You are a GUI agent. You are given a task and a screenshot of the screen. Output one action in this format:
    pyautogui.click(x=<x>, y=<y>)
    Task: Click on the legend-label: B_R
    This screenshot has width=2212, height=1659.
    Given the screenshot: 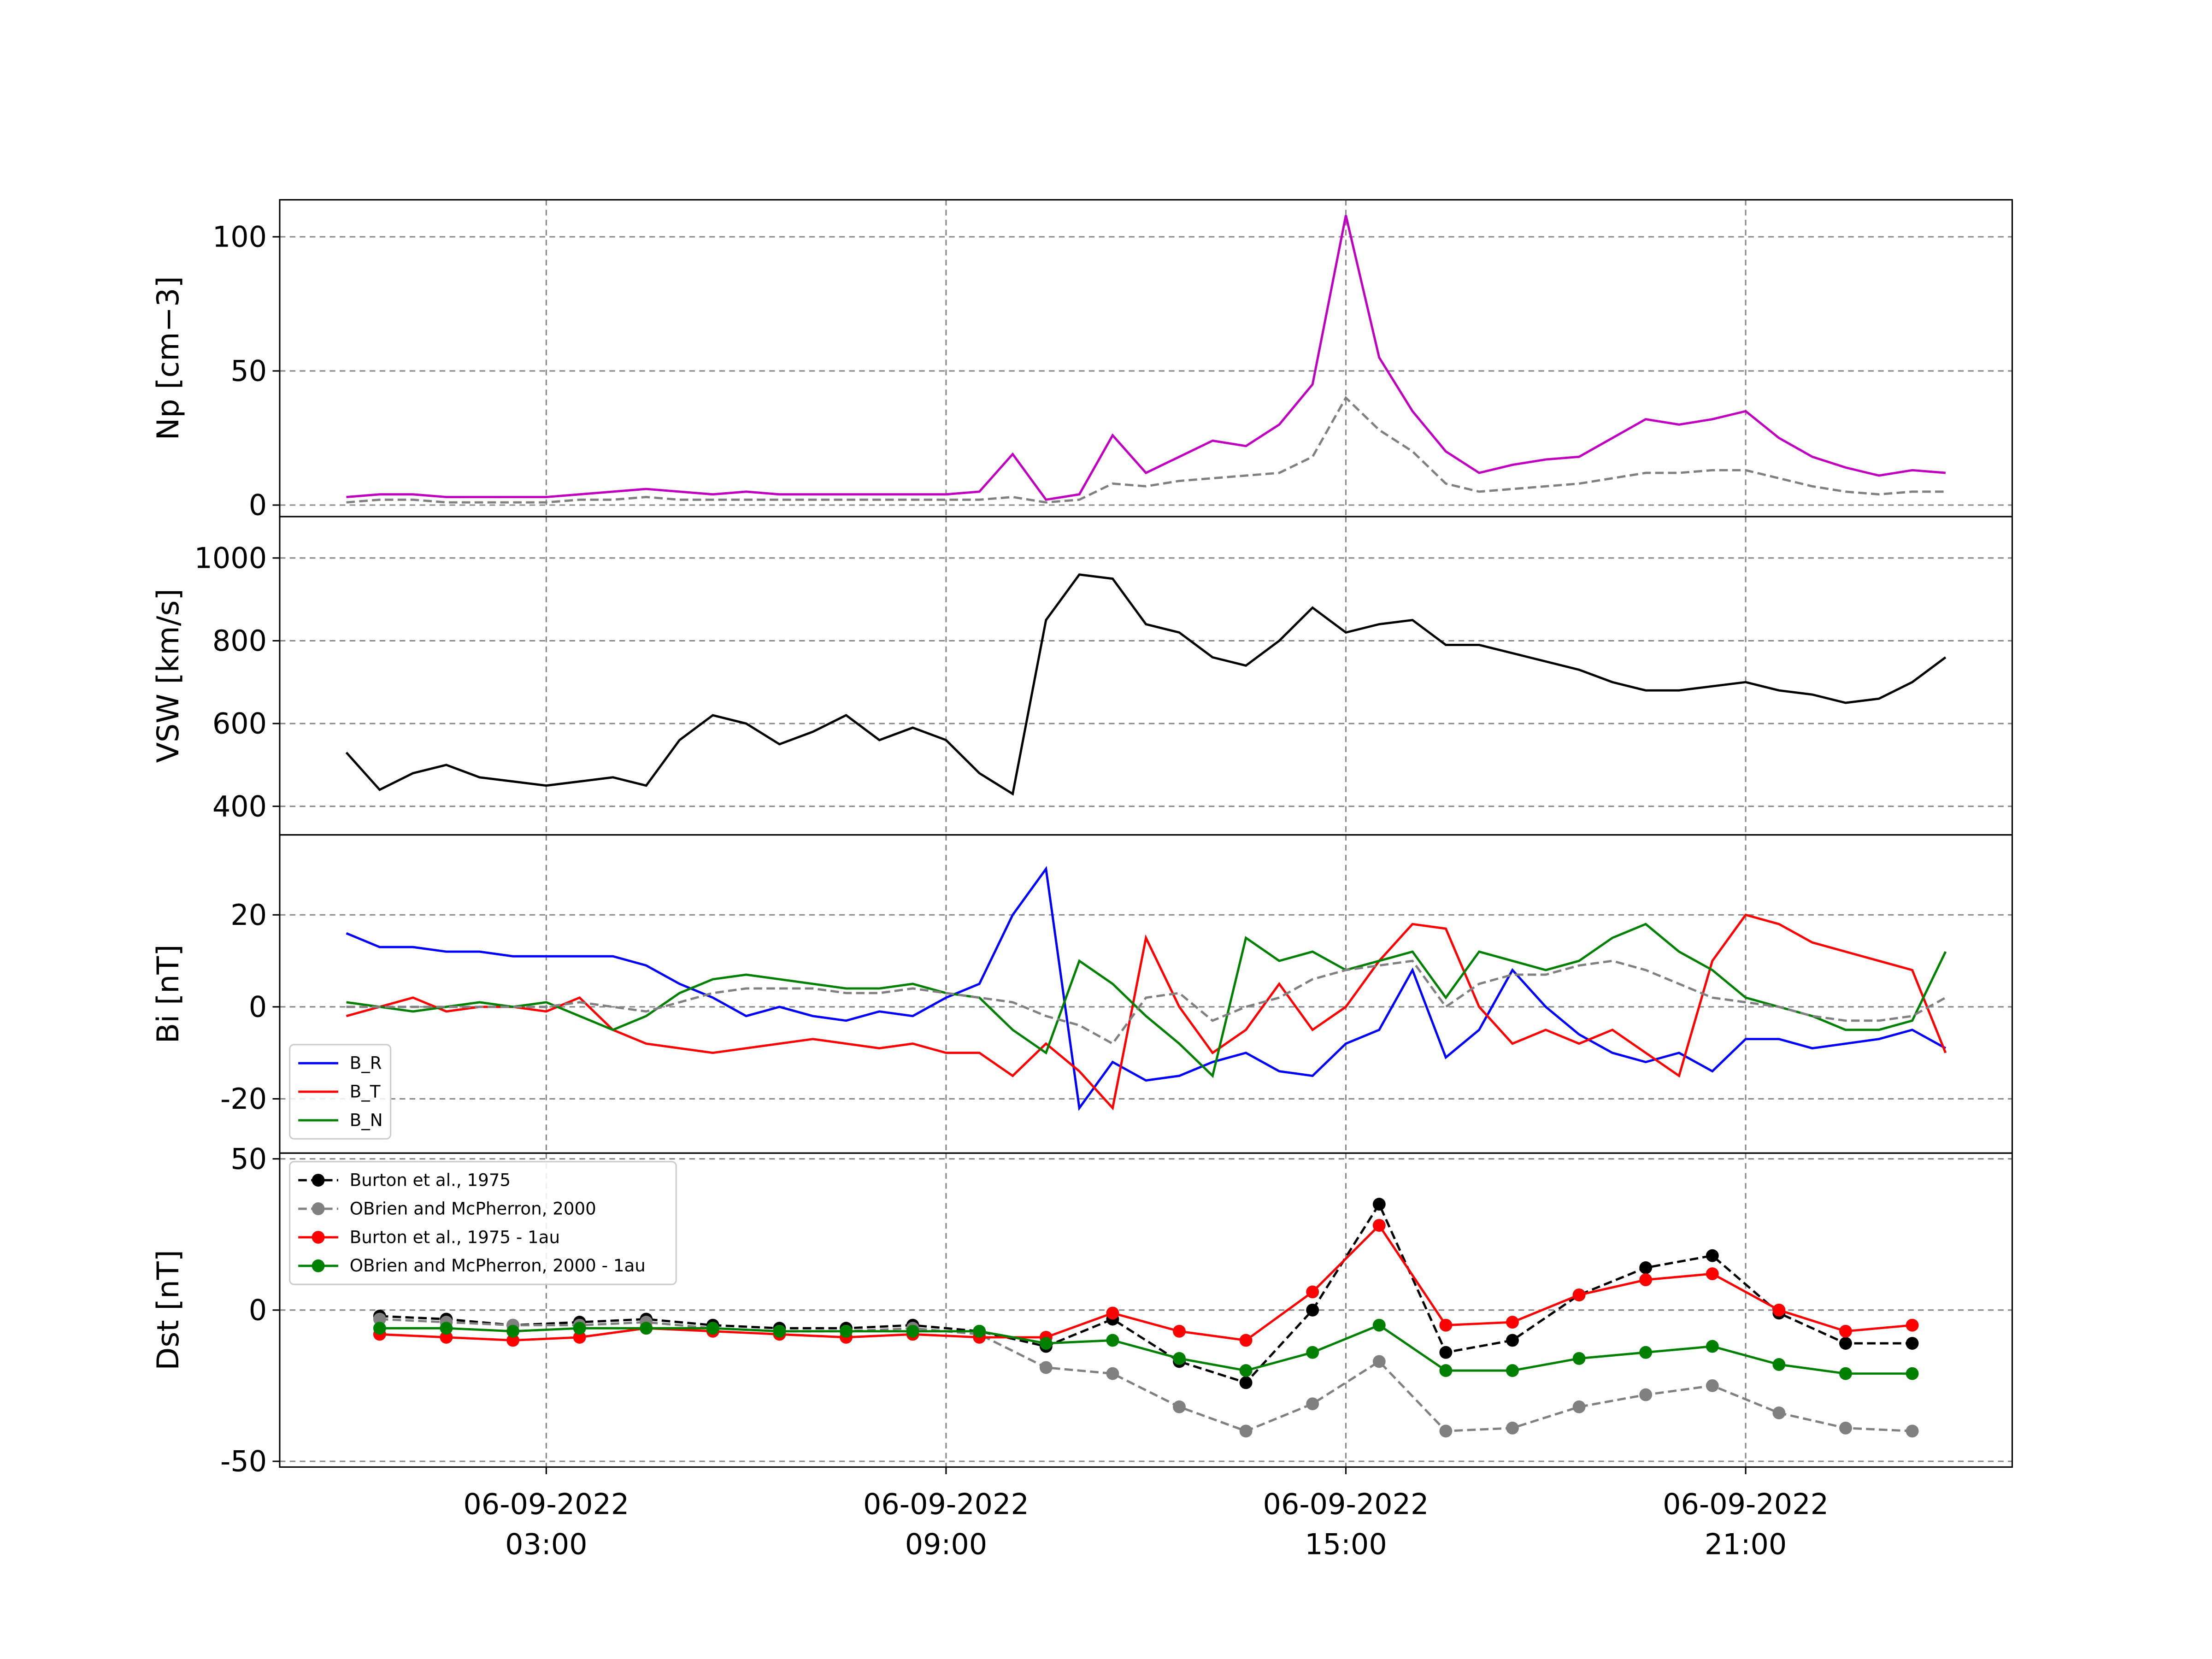 What is the action you would take?
    pyautogui.click(x=366, y=1063)
    